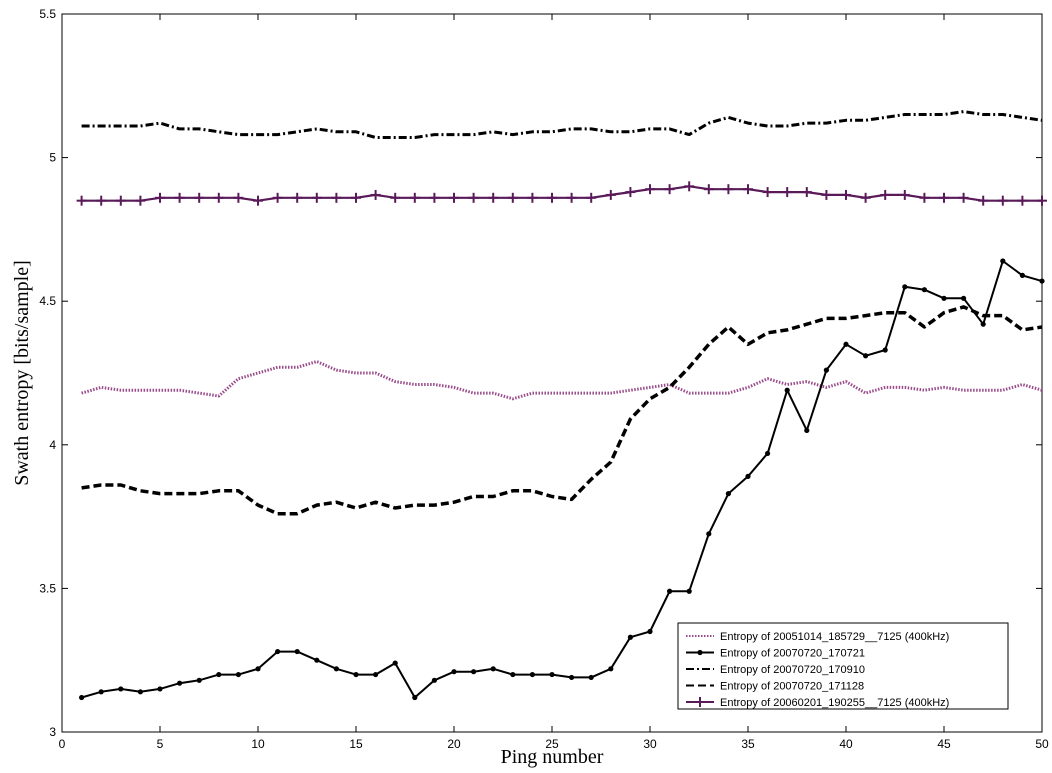 Image resolution: width=1052 pixels, height=773 pixels. I want to click on y-tick-label: 5, so click(52, 158).